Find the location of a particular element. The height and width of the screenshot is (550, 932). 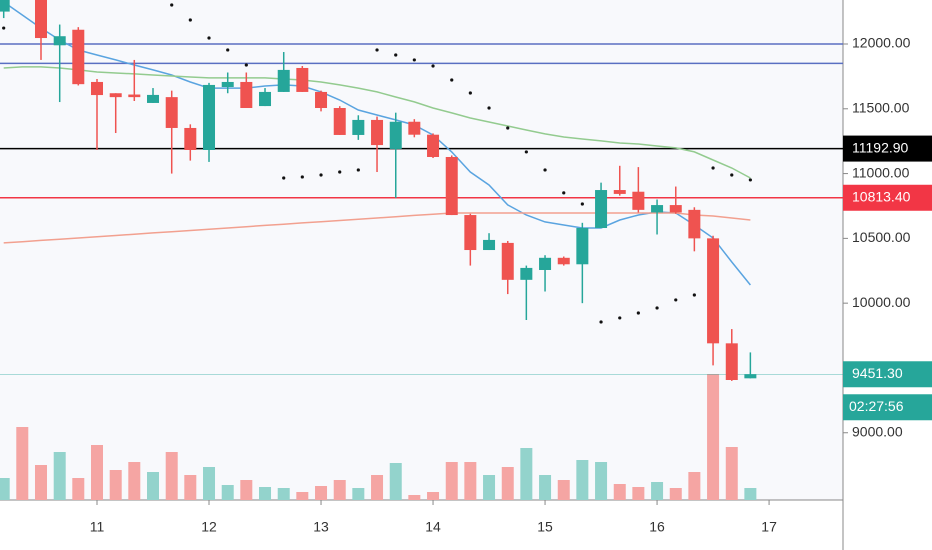

y-tick-label: 11500.00 is located at coordinates (881, 107).